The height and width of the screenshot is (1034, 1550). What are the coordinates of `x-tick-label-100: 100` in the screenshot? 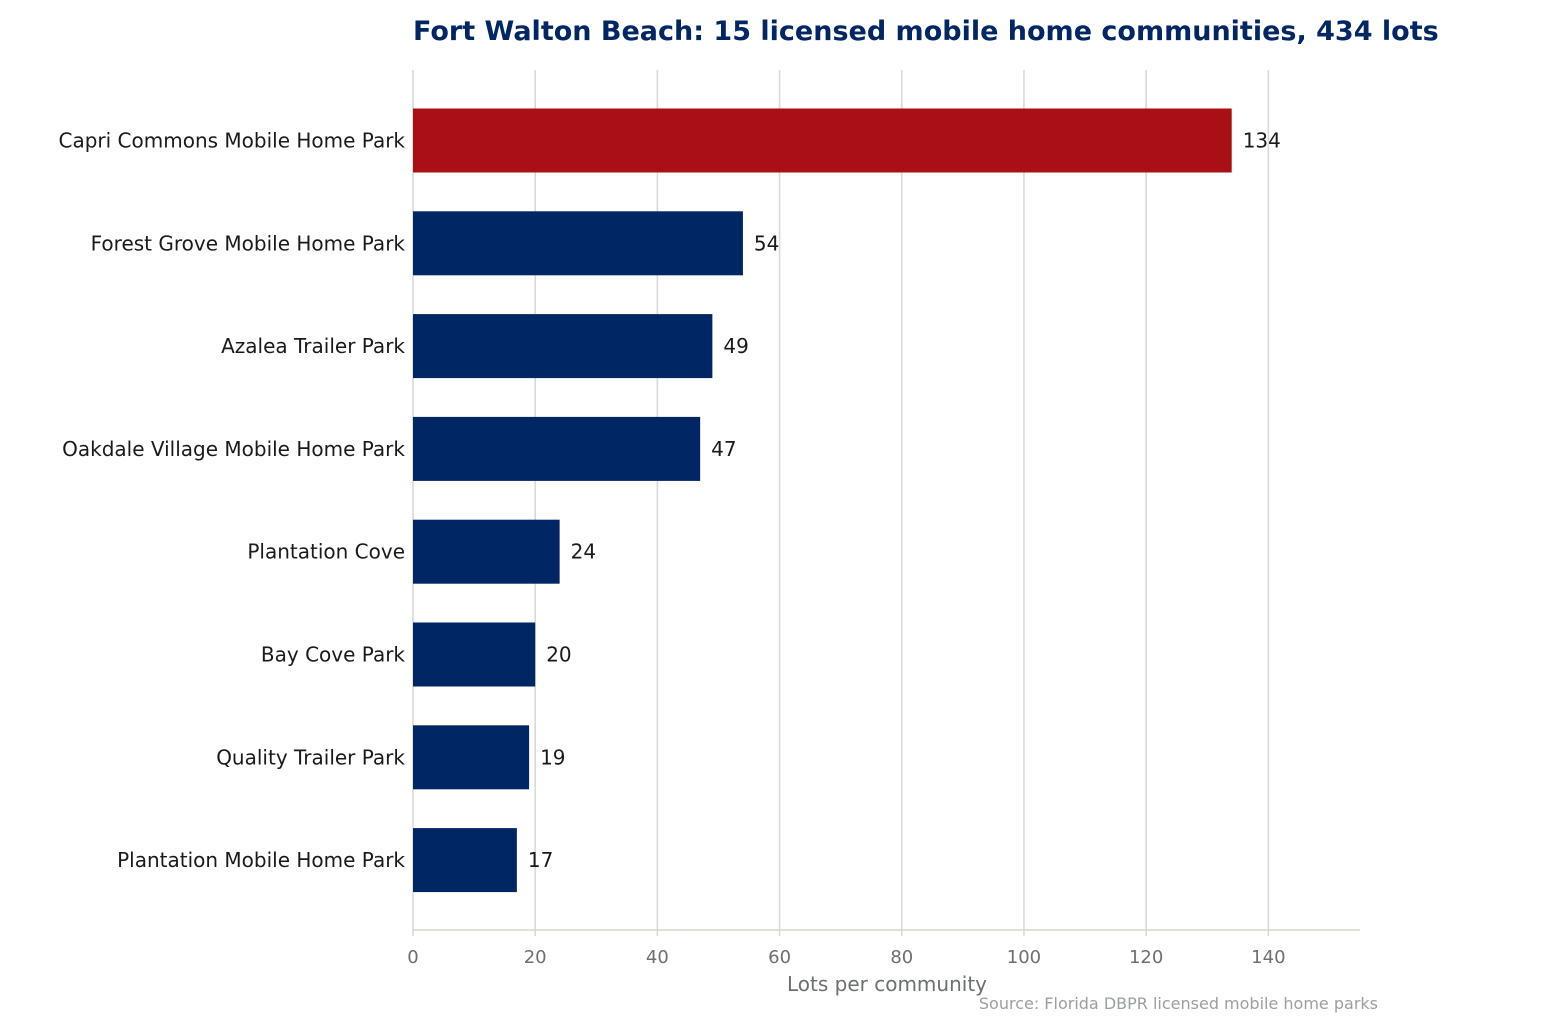 It's located at (1024, 957).